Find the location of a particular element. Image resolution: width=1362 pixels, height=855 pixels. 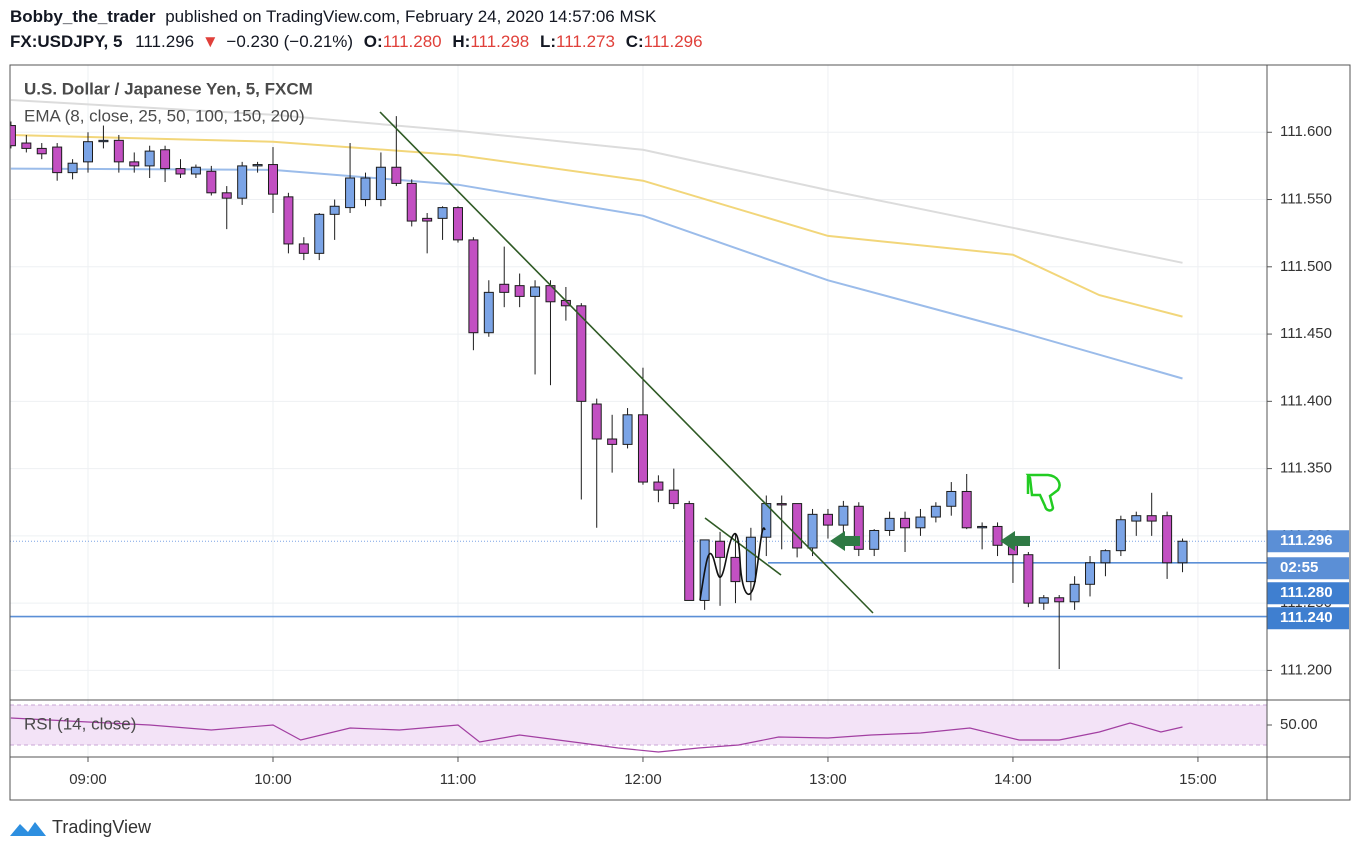

scribble is located at coordinates (732, 564).